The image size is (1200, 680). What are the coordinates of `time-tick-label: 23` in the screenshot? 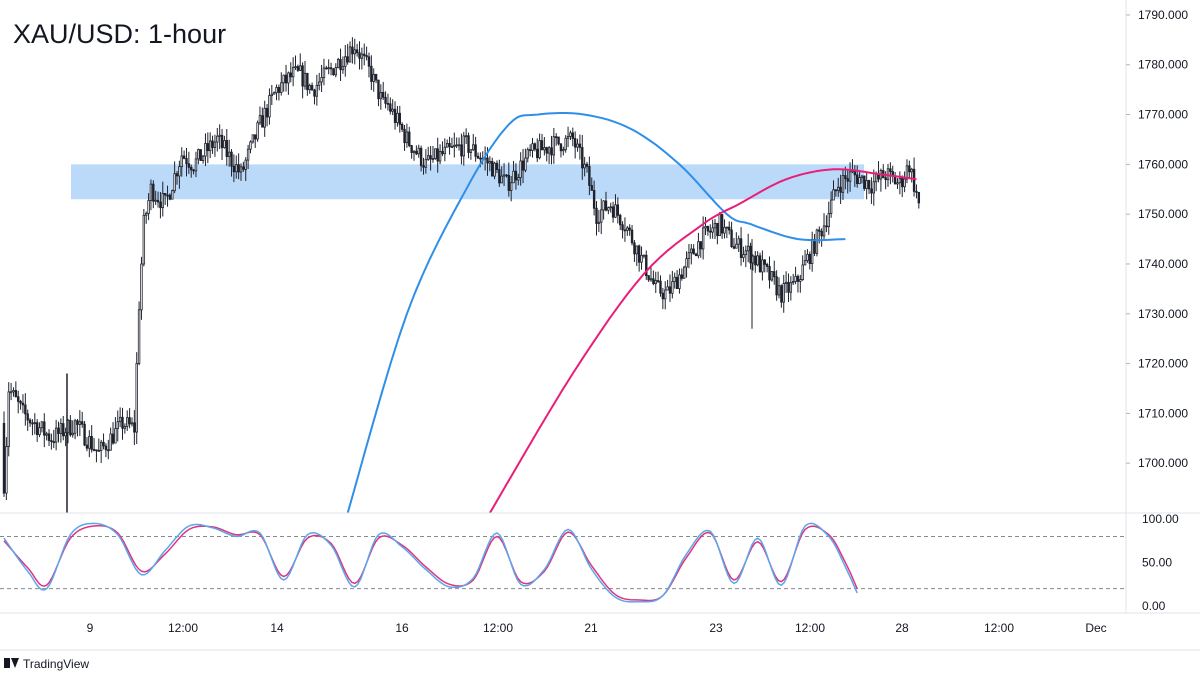 It's located at (716, 628).